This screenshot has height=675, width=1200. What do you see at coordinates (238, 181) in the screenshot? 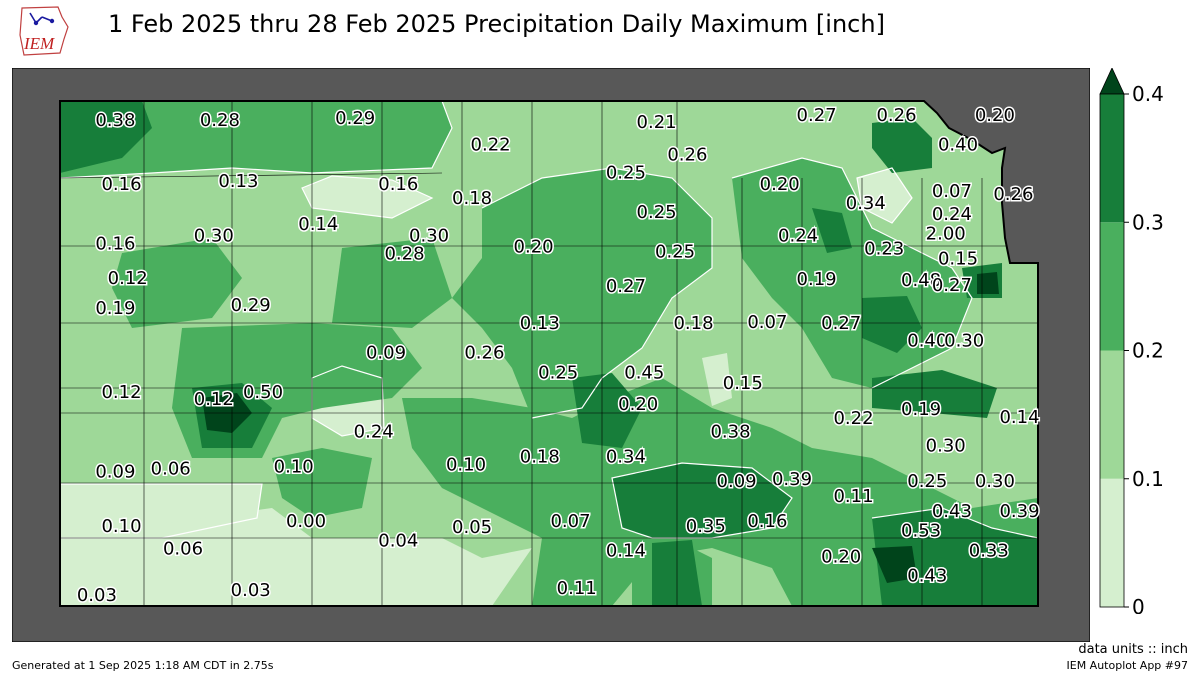
I see `station-value-label: 0.13` at bounding box center [238, 181].